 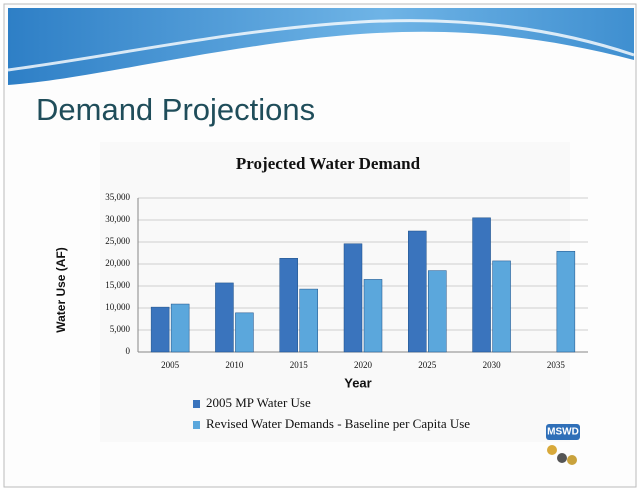 I want to click on header-wave-line, so click(x=321, y=45).